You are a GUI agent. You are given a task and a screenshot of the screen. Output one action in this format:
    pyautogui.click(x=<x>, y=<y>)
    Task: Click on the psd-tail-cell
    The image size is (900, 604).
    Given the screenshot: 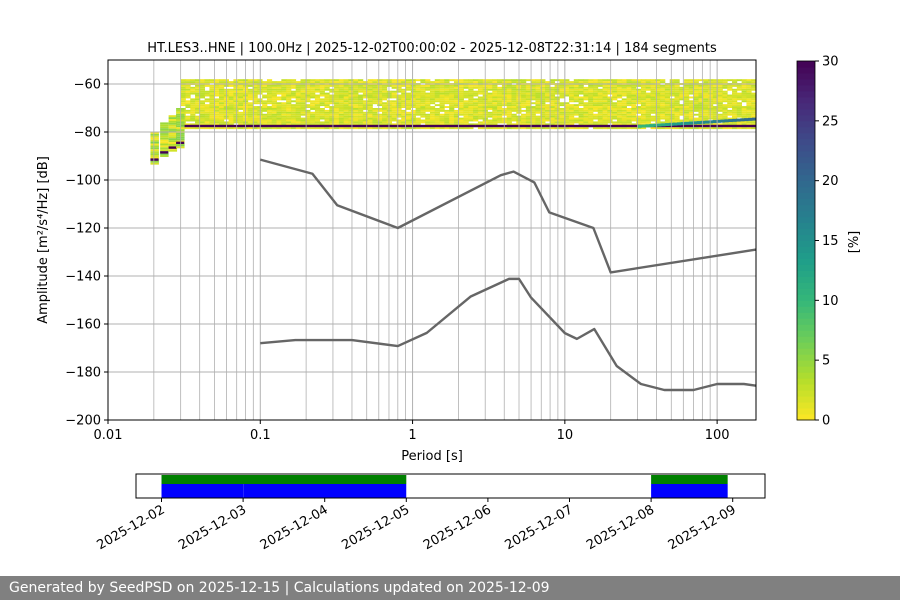 What is the action you would take?
    pyautogui.click(x=675, y=124)
    